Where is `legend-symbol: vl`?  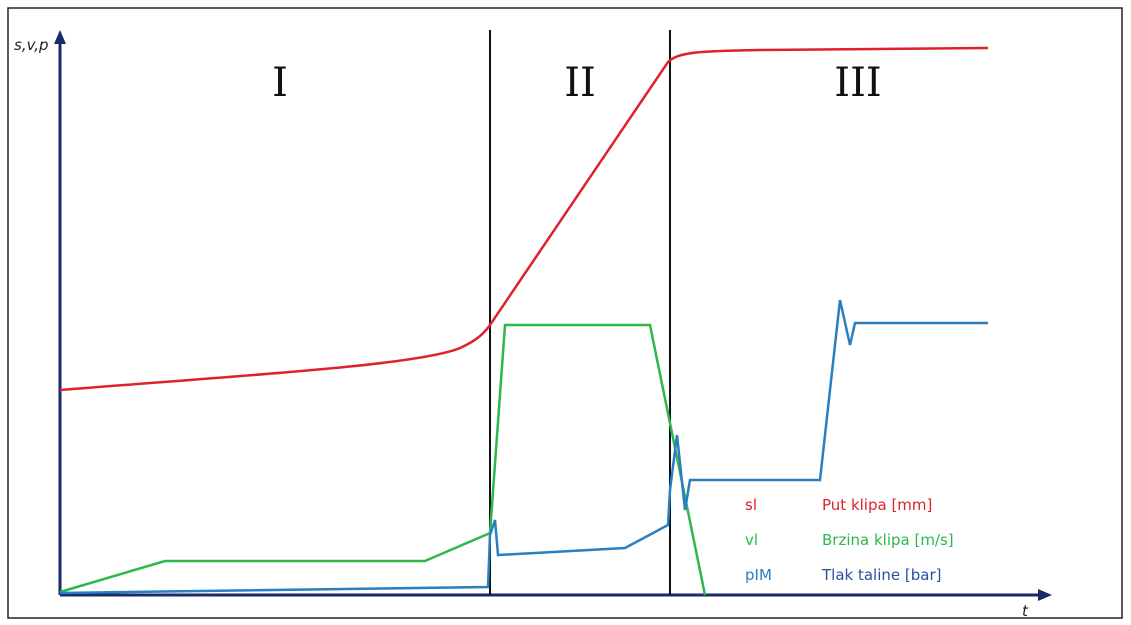
legend-symbol: vl is located at coordinates (751, 540).